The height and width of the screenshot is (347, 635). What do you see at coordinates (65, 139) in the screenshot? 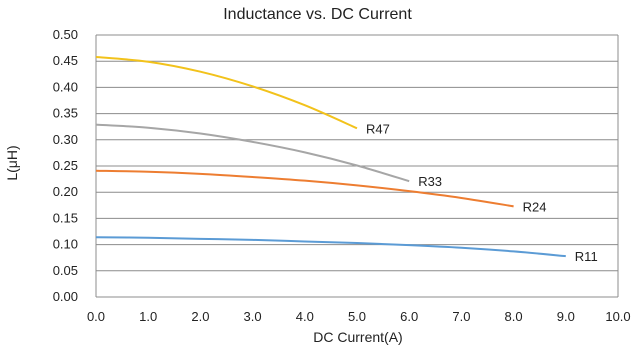
I see `y-tick-label: 0.30` at bounding box center [65, 139].